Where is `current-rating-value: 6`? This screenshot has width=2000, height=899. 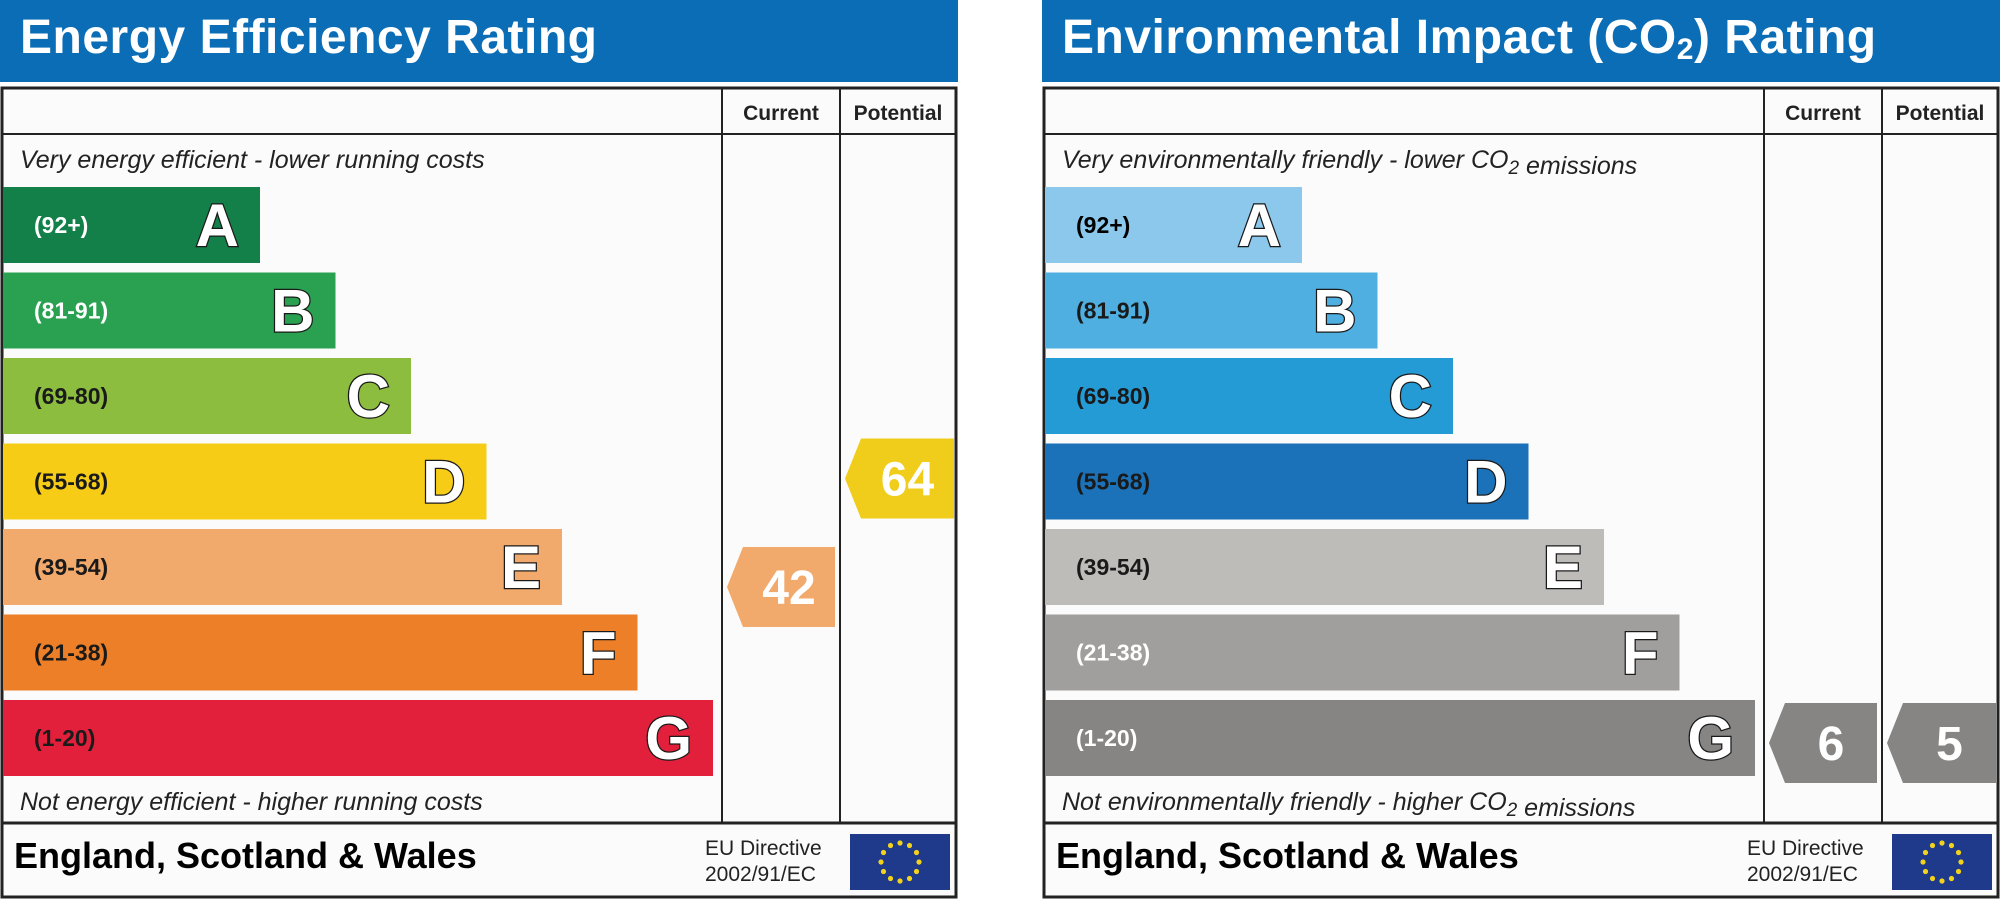 current-rating-value: 6 is located at coordinates (1831, 744).